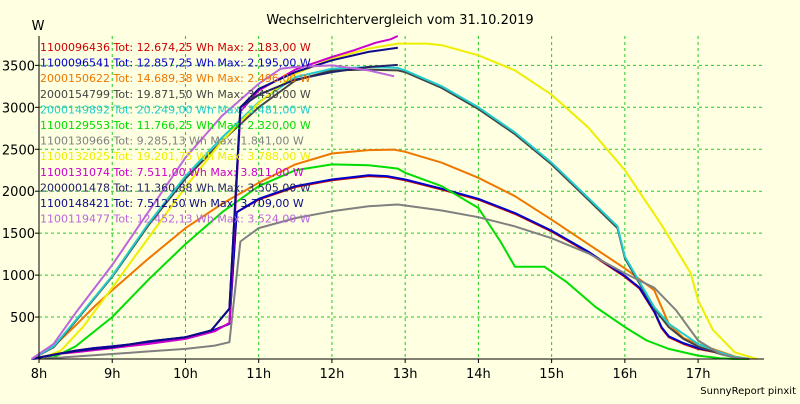 This screenshot has height=404, width=800. Describe the element at coordinates (22, 318) in the screenshot. I see `y-tick-label: 500` at that location.